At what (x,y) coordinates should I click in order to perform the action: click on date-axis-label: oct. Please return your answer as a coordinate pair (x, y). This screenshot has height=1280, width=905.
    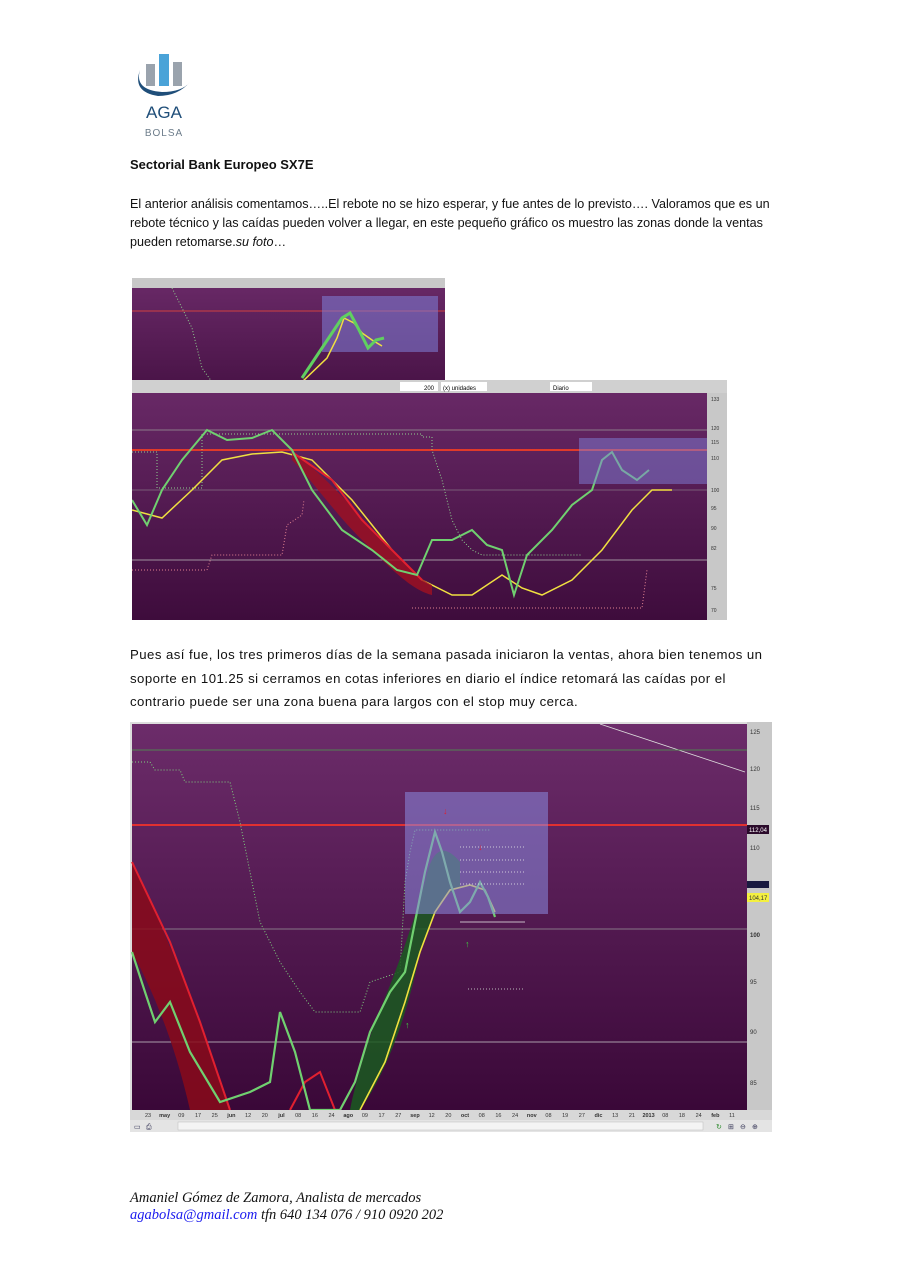
    Looking at the image, I should click on (465, 1116).